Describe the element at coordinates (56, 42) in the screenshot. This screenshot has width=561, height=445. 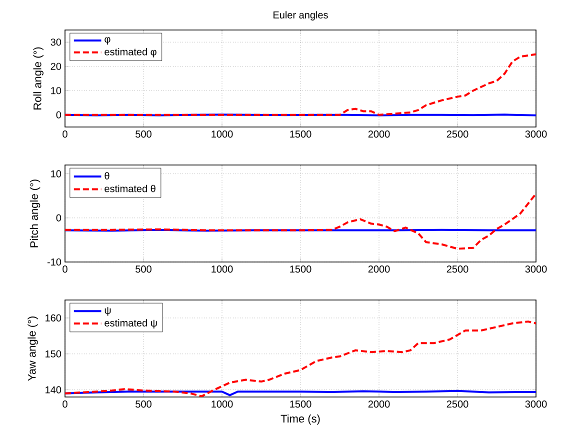
I see `y-tick-label: 30` at that location.